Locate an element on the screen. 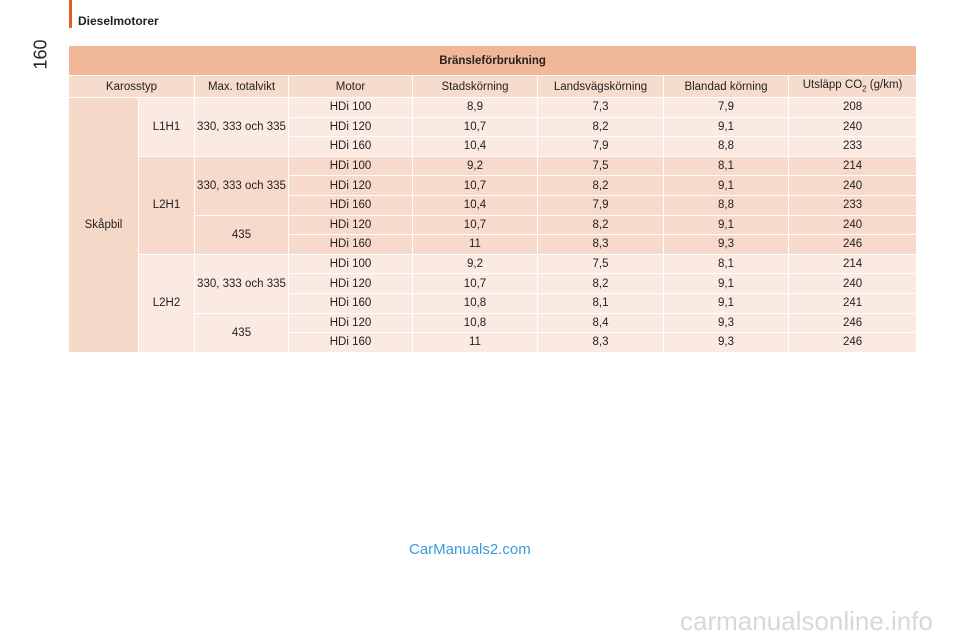  column-header: Max. totalvikt is located at coordinates (241, 86).